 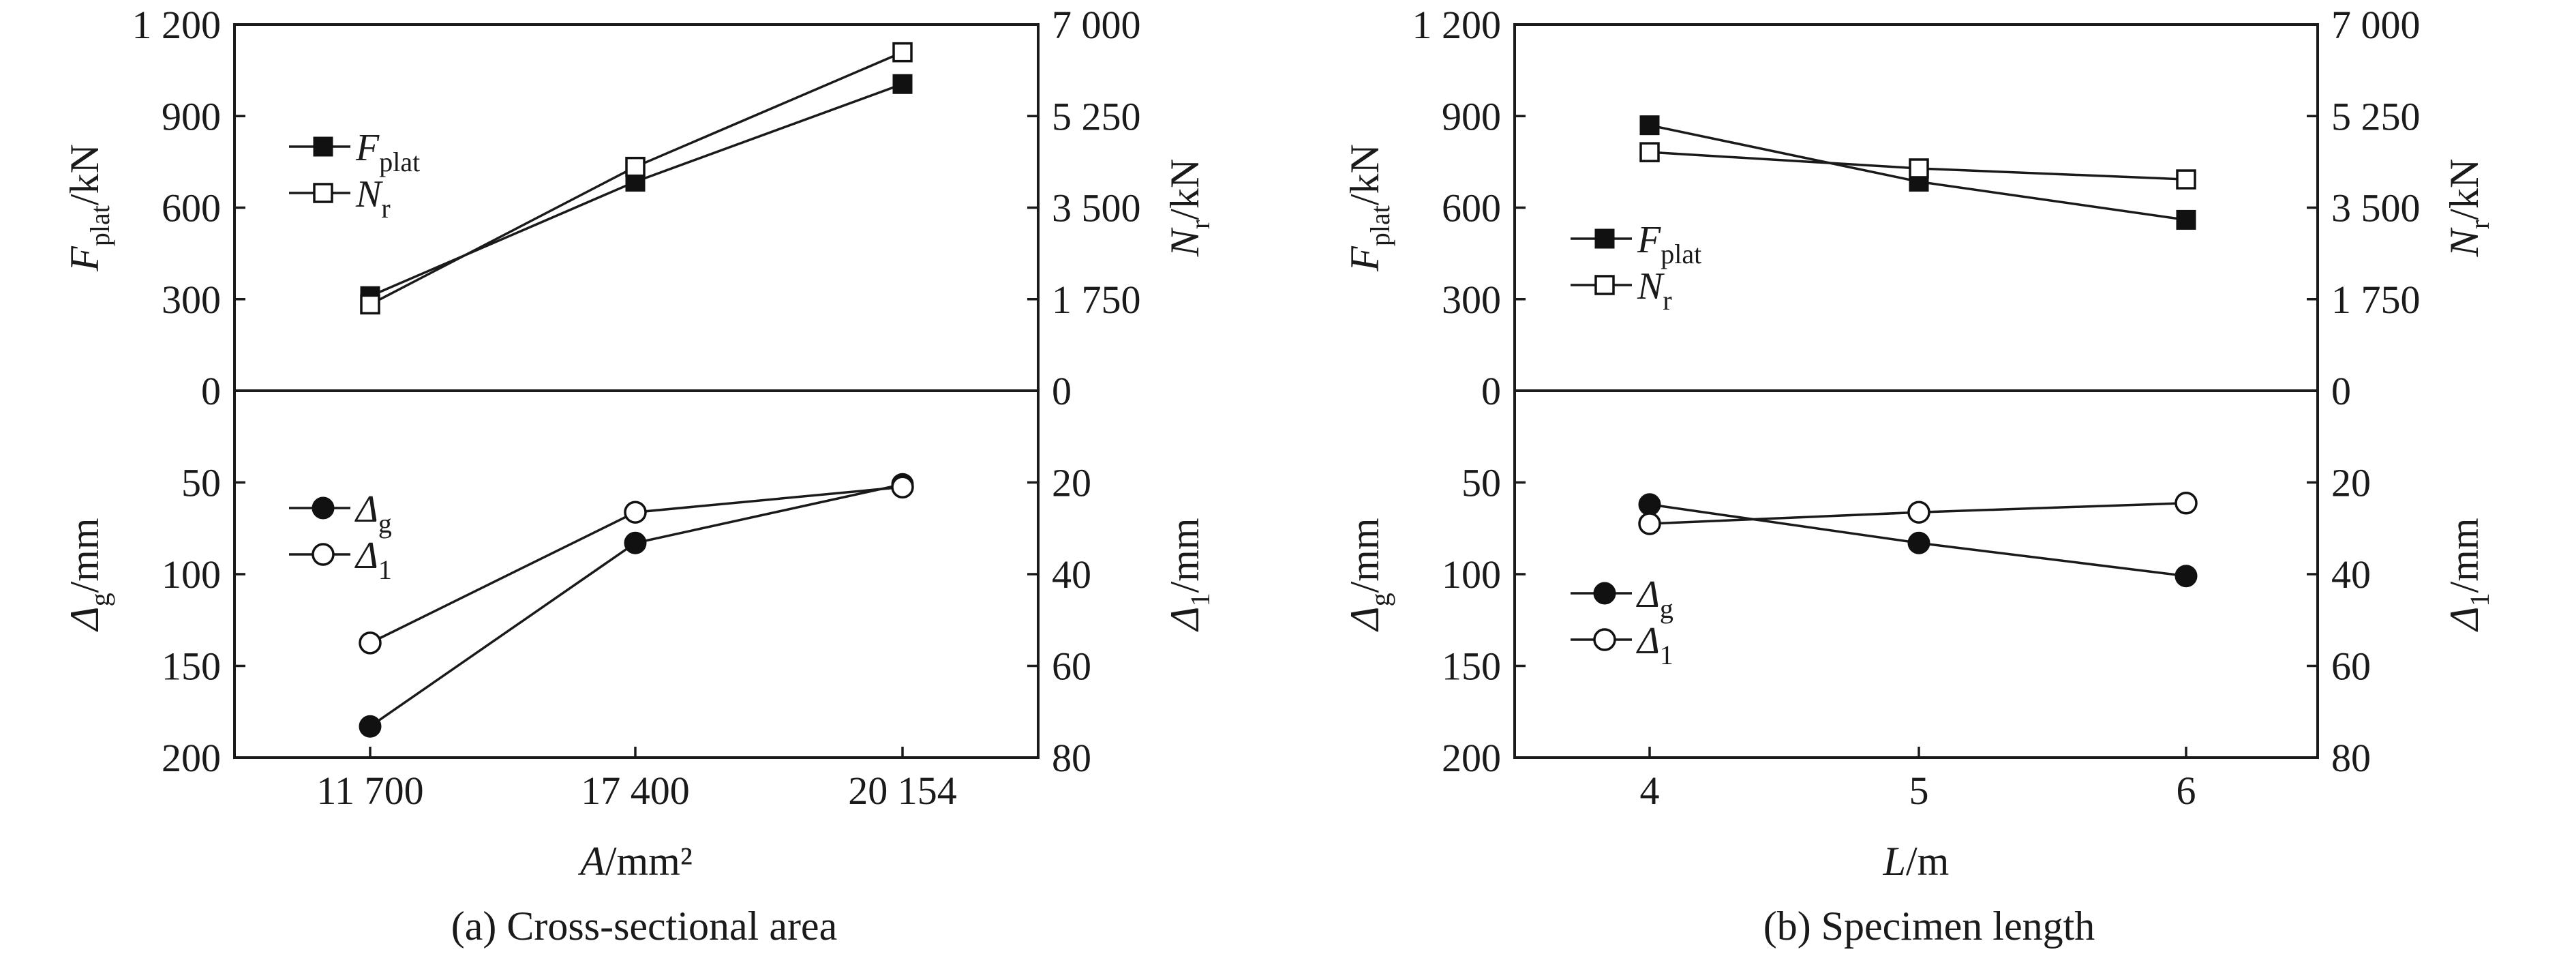 What do you see at coordinates (369, 791) in the screenshot?
I see `x-tick-label: 11 700` at bounding box center [369, 791].